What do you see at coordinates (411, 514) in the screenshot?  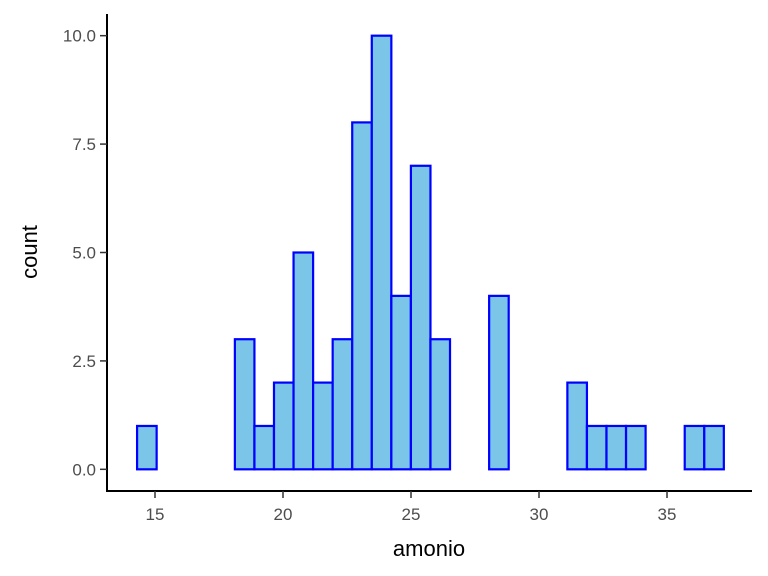 I see `x-tick-label: 25` at bounding box center [411, 514].